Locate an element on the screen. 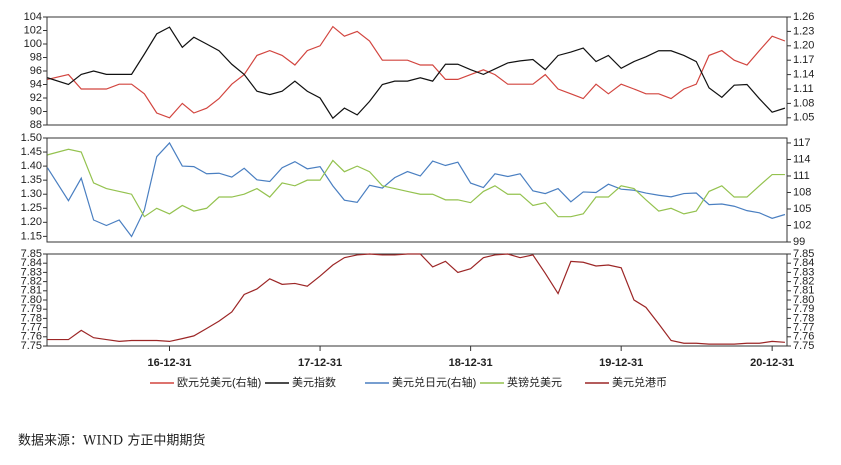  y2-tick-label: 7.76 is located at coordinates (803, 337).